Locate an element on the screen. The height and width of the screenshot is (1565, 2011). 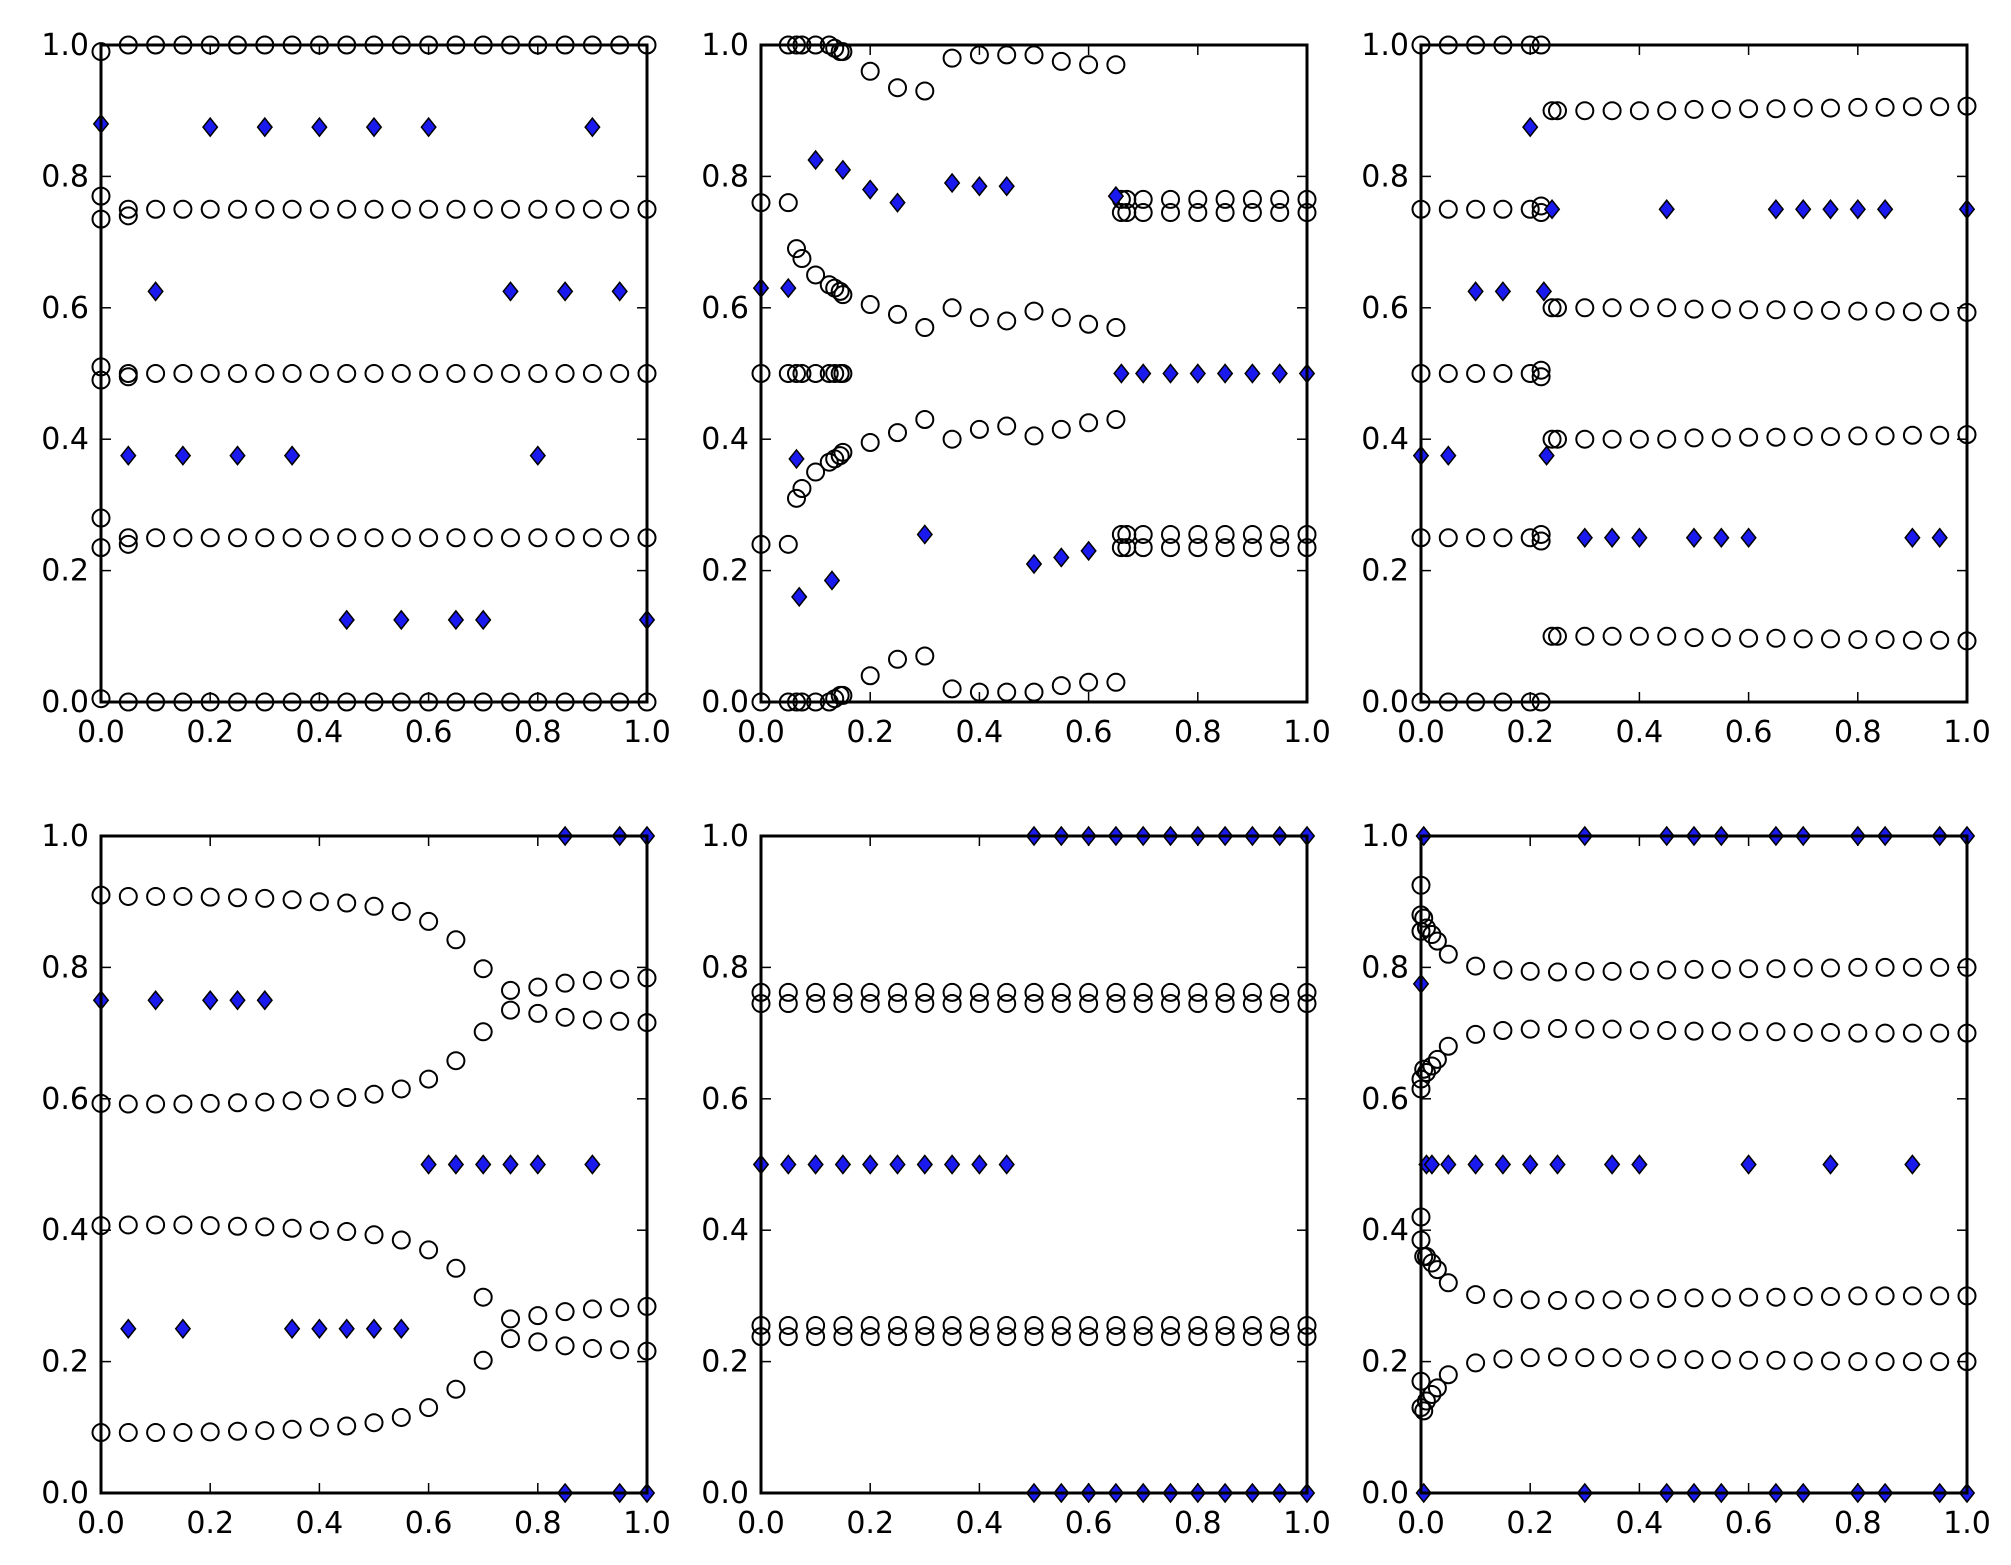
panel-1: 0.0 0.2 0.4 0.6 0.8 1.0 0.0 0.2 0.4 0.6 0.8 1.0 is located at coordinates (356, 389).